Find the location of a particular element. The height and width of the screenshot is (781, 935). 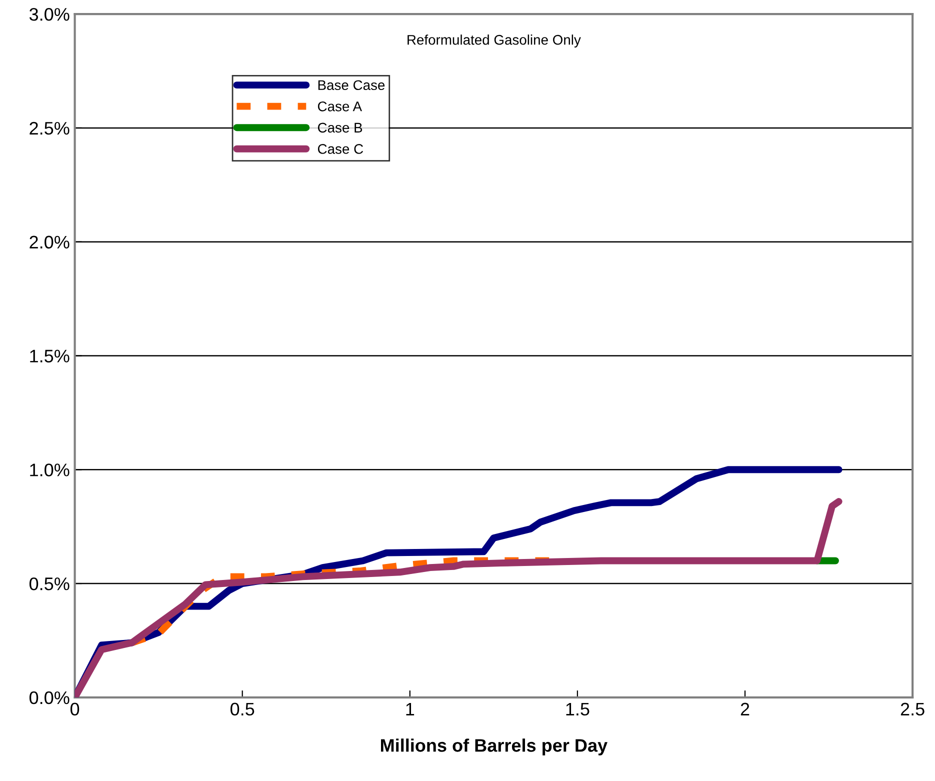

y-tick-label: 2.0% is located at coordinates (50, 242).